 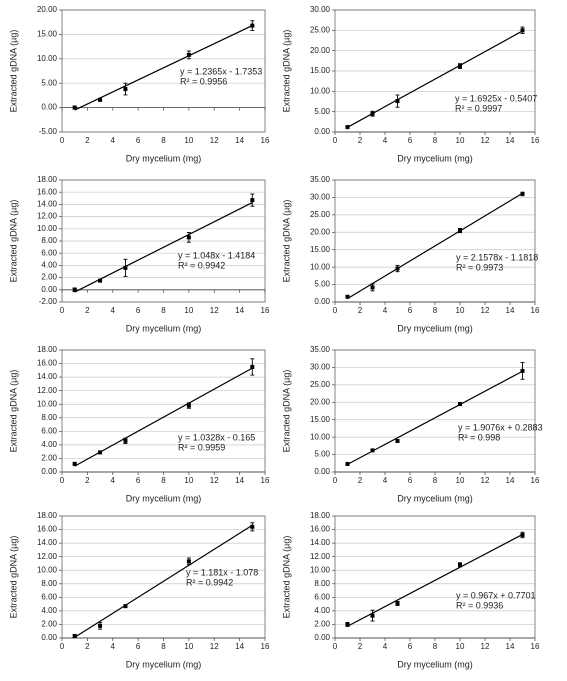 What do you see at coordinates (201, 447) in the screenshot?
I see `r-squared: R² = 0.9959` at bounding box center [201, 447].